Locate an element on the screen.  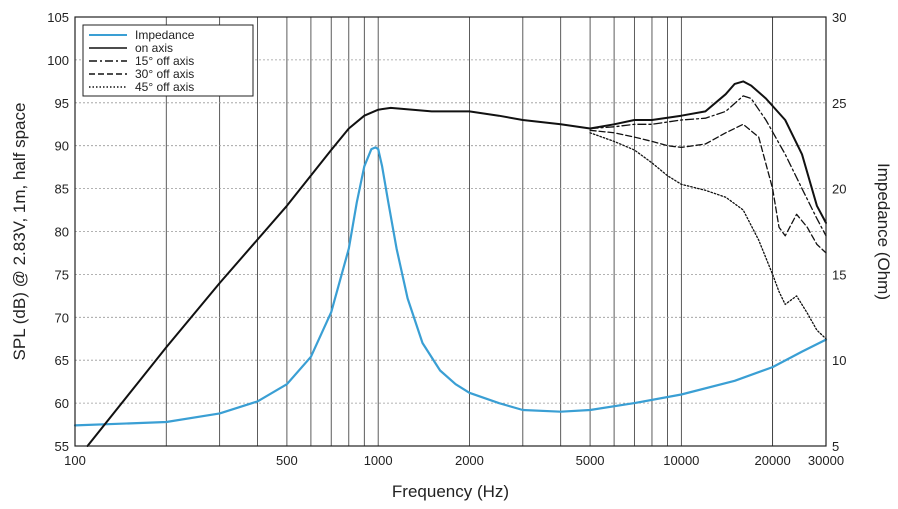
series-line-15-off-axis is located at coordinates (708, 166).